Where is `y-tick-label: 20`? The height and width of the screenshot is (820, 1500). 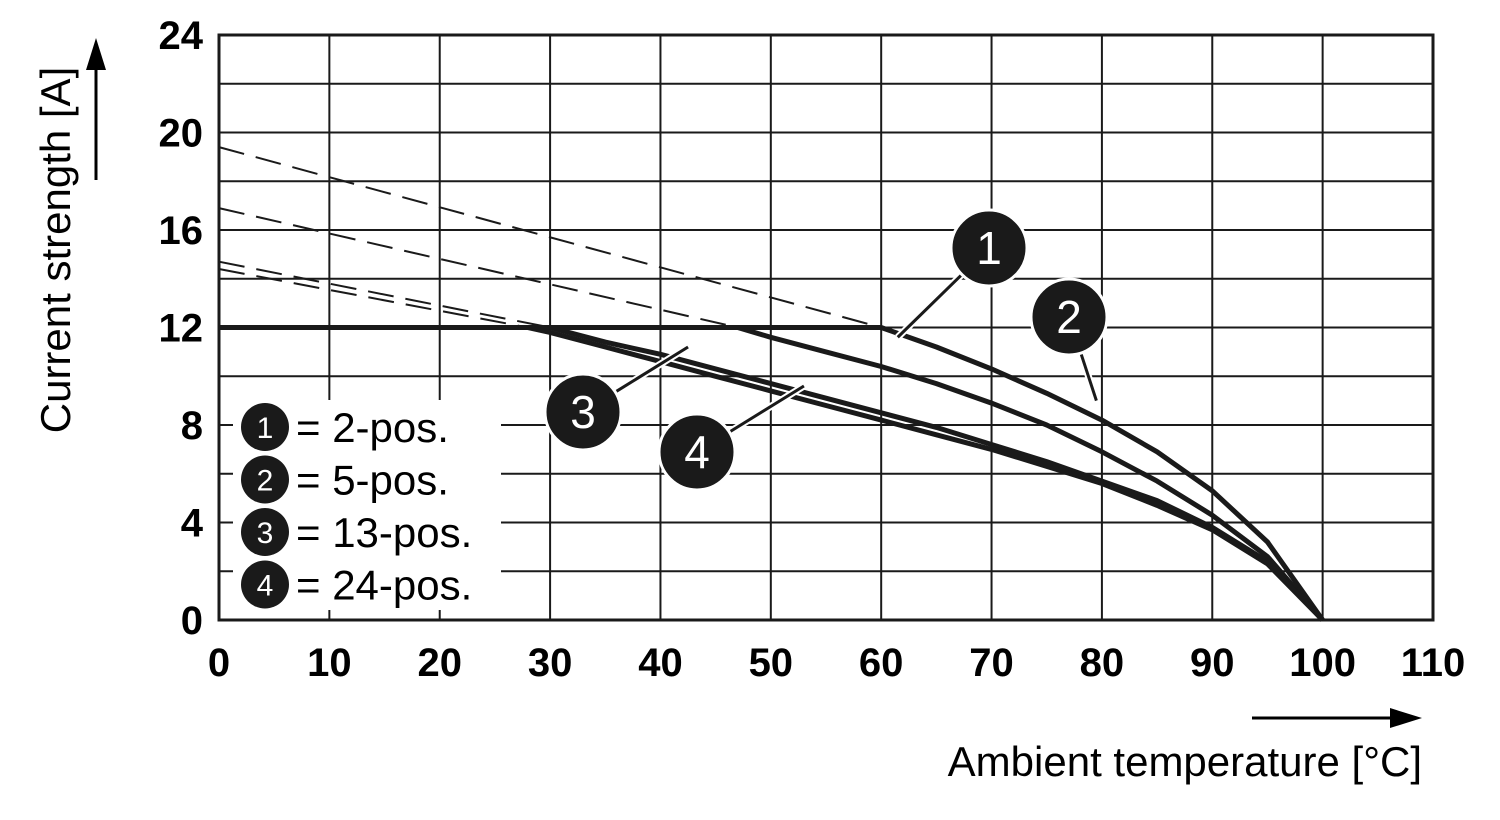 y-tick-label: 20 is located at coordinates (181, 134).